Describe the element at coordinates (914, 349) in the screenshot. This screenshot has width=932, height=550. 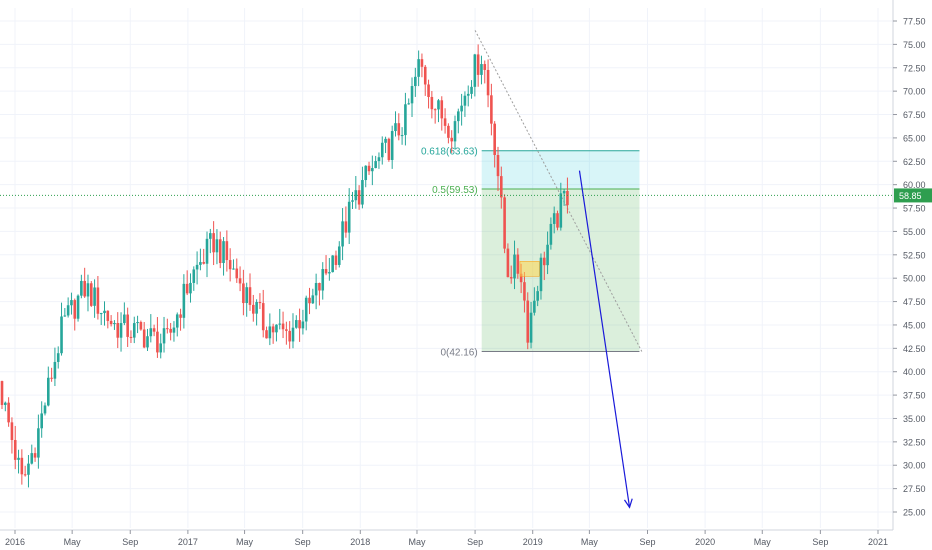
I see `price-tick-label: 42.50` at that location.